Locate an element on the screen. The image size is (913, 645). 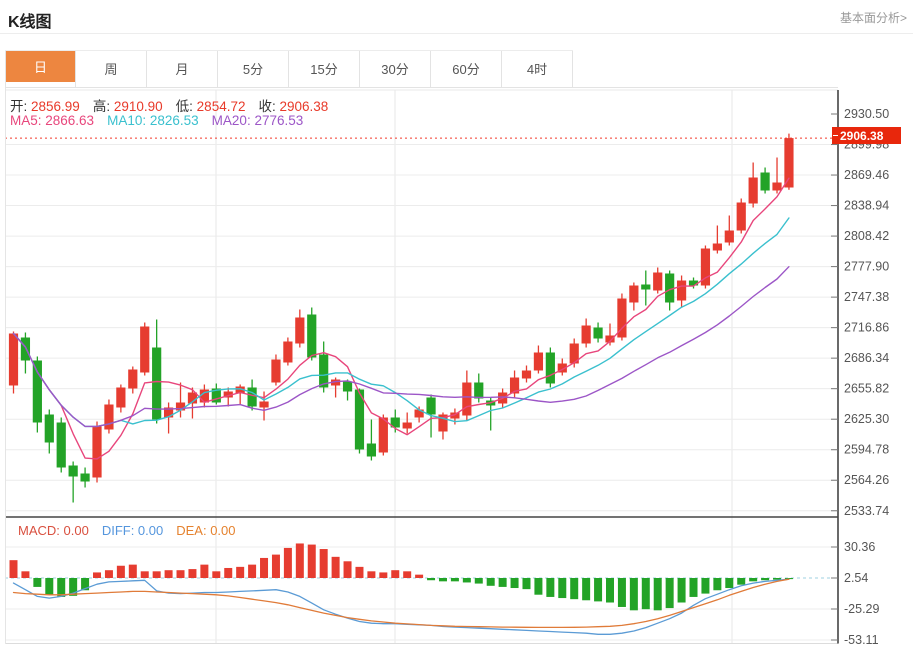
price-tick-label: 2686.34 is located at coordinates (866, 358).